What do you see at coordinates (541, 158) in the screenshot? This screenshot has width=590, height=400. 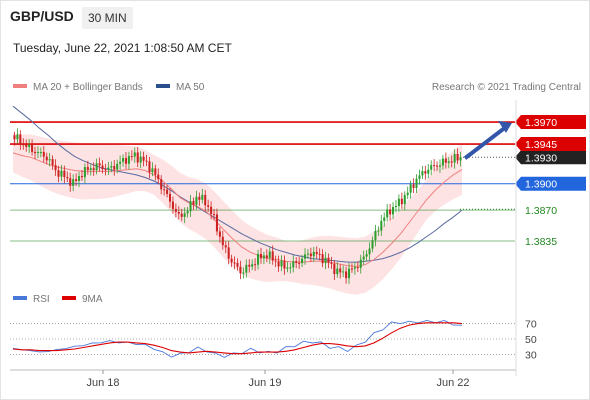 I see `last-price-label-text: 1.3930` at bounding box center [541, 158].